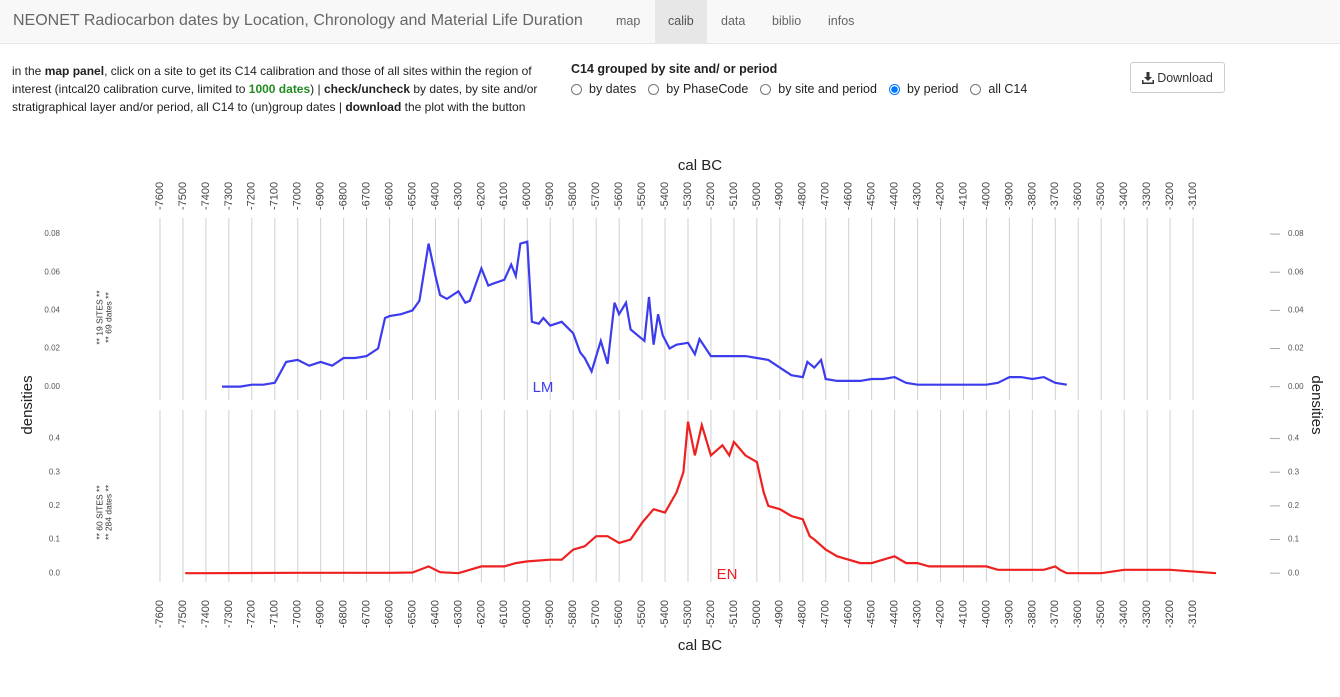  I want to click on y-tick-label: 0.1, so click(55, 539).